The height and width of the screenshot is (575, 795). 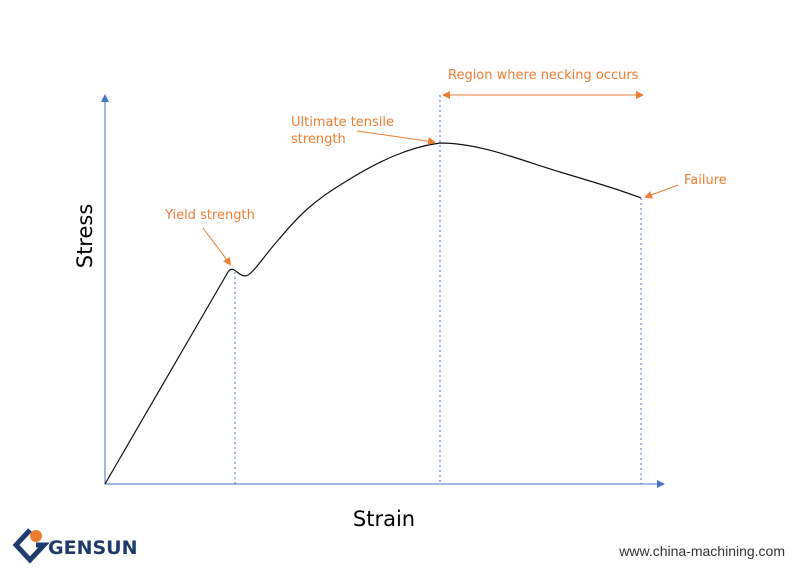 What do you see at coordinates (85, 236) in the screenshot?
I see `y-axis-label: Stress` at bounding box center [85, 236].